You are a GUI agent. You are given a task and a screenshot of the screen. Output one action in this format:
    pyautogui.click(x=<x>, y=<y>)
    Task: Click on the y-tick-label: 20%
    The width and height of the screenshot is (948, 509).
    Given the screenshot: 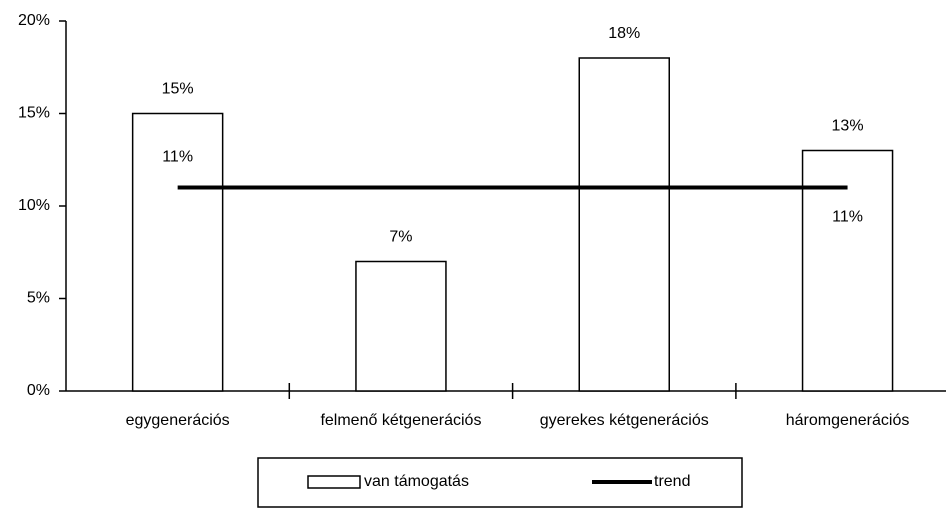 What is the action you would take?
    pyautogui.click(x=34, y=20)
    